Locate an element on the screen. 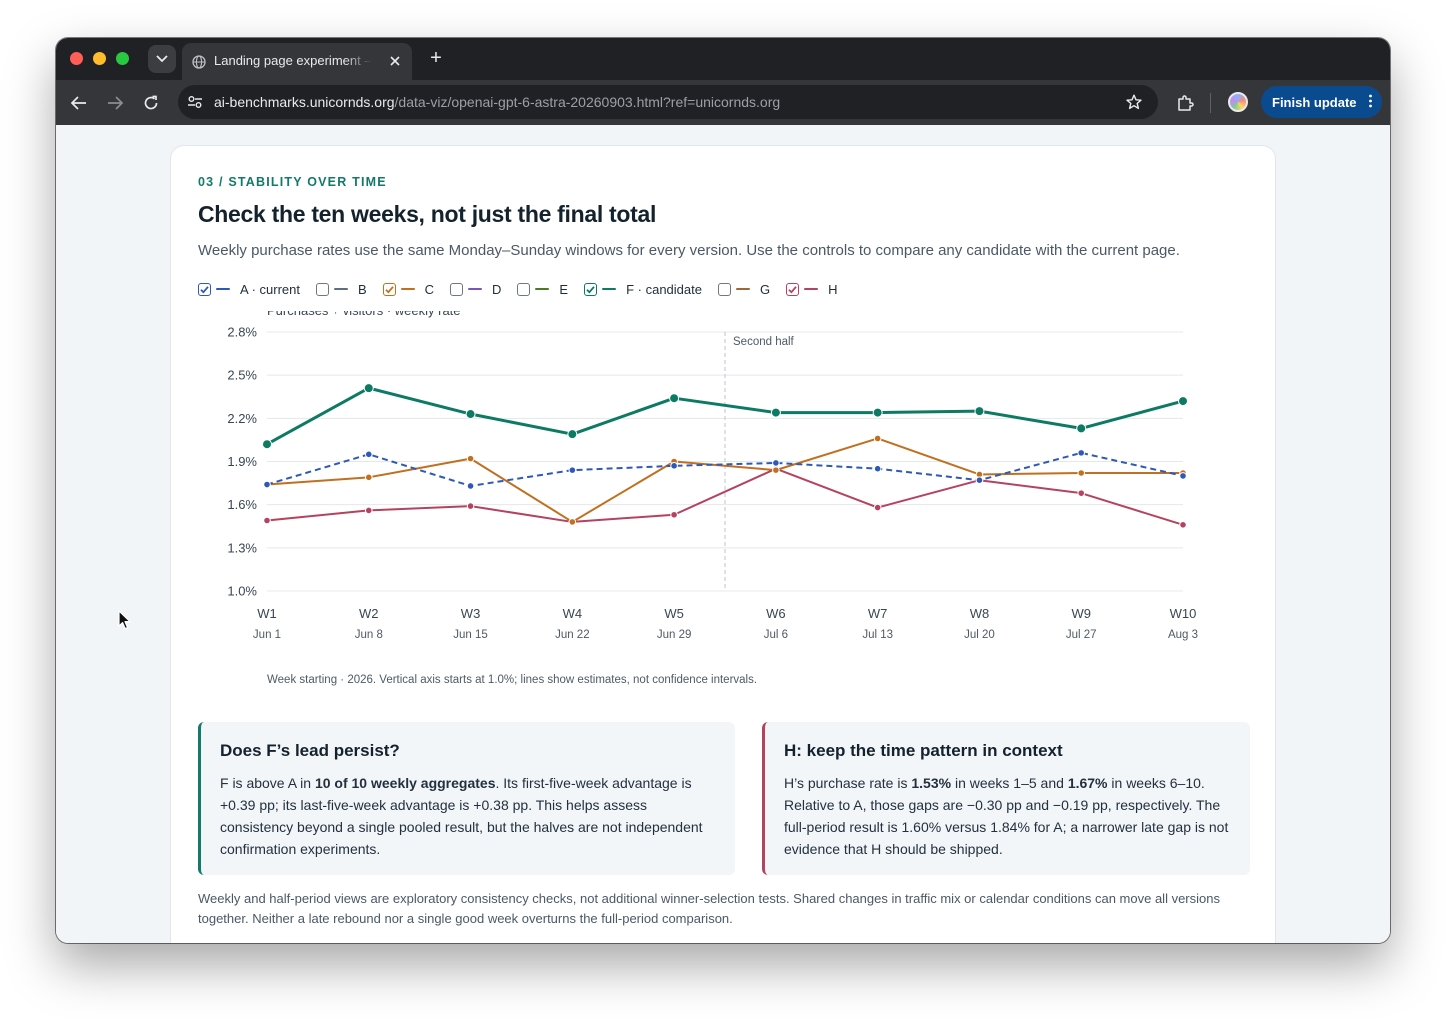 The height and width of the screenshot is (1018, 1446). back-button is located at coordinates (79, 103).